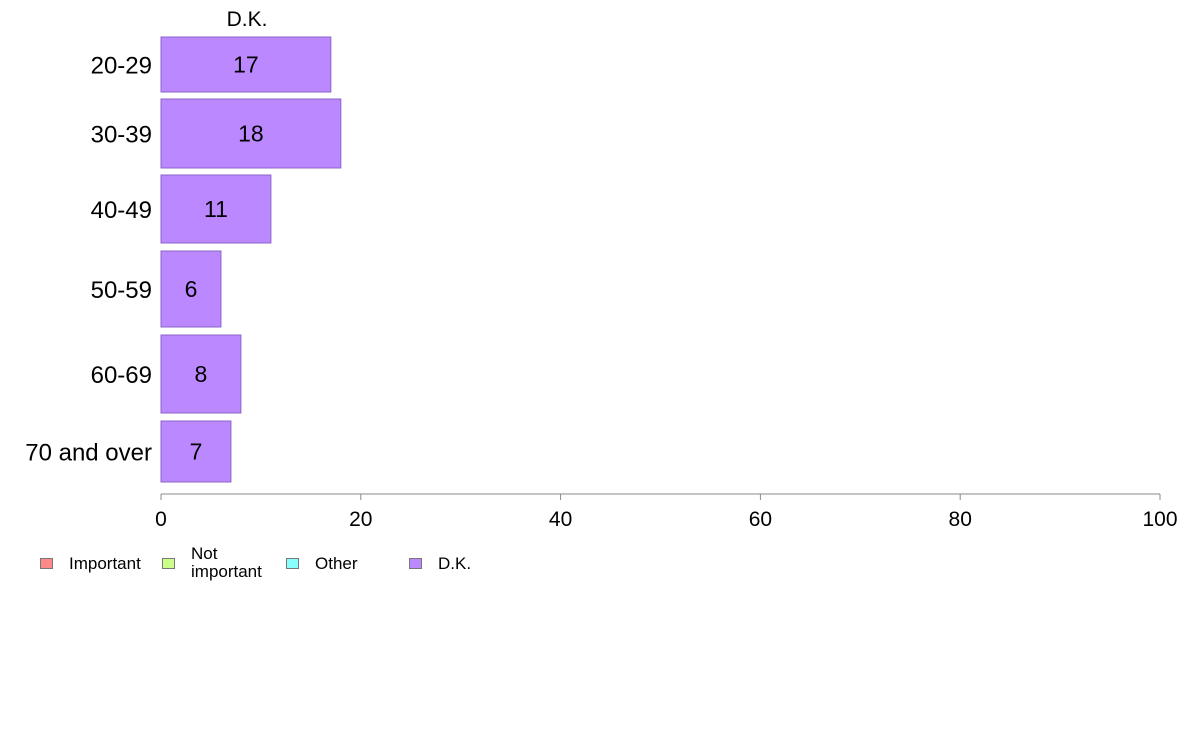 The height and width of the screenshot is (736, 1188). I want to click on legend-item-other: Other, so click(322, 559).